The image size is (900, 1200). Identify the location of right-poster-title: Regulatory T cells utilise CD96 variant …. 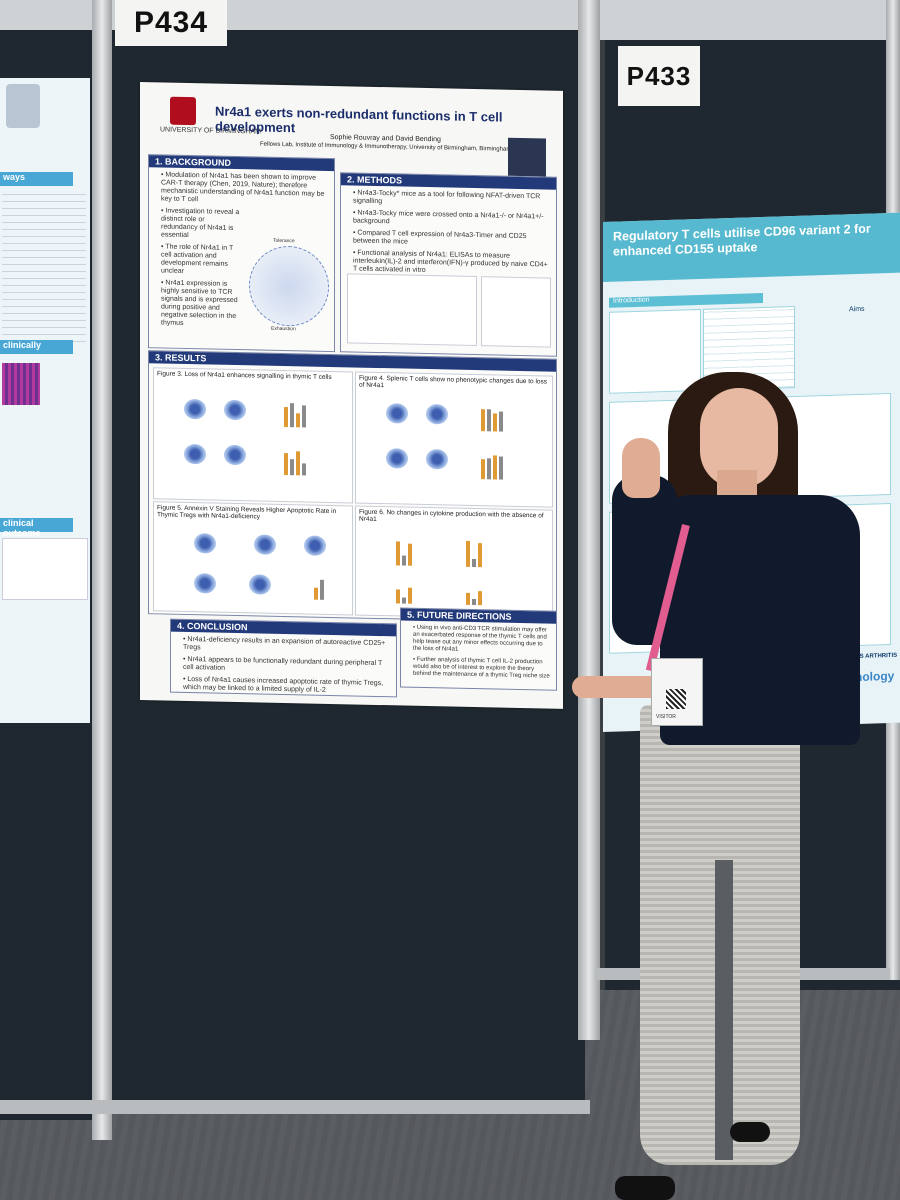
(742, 240).